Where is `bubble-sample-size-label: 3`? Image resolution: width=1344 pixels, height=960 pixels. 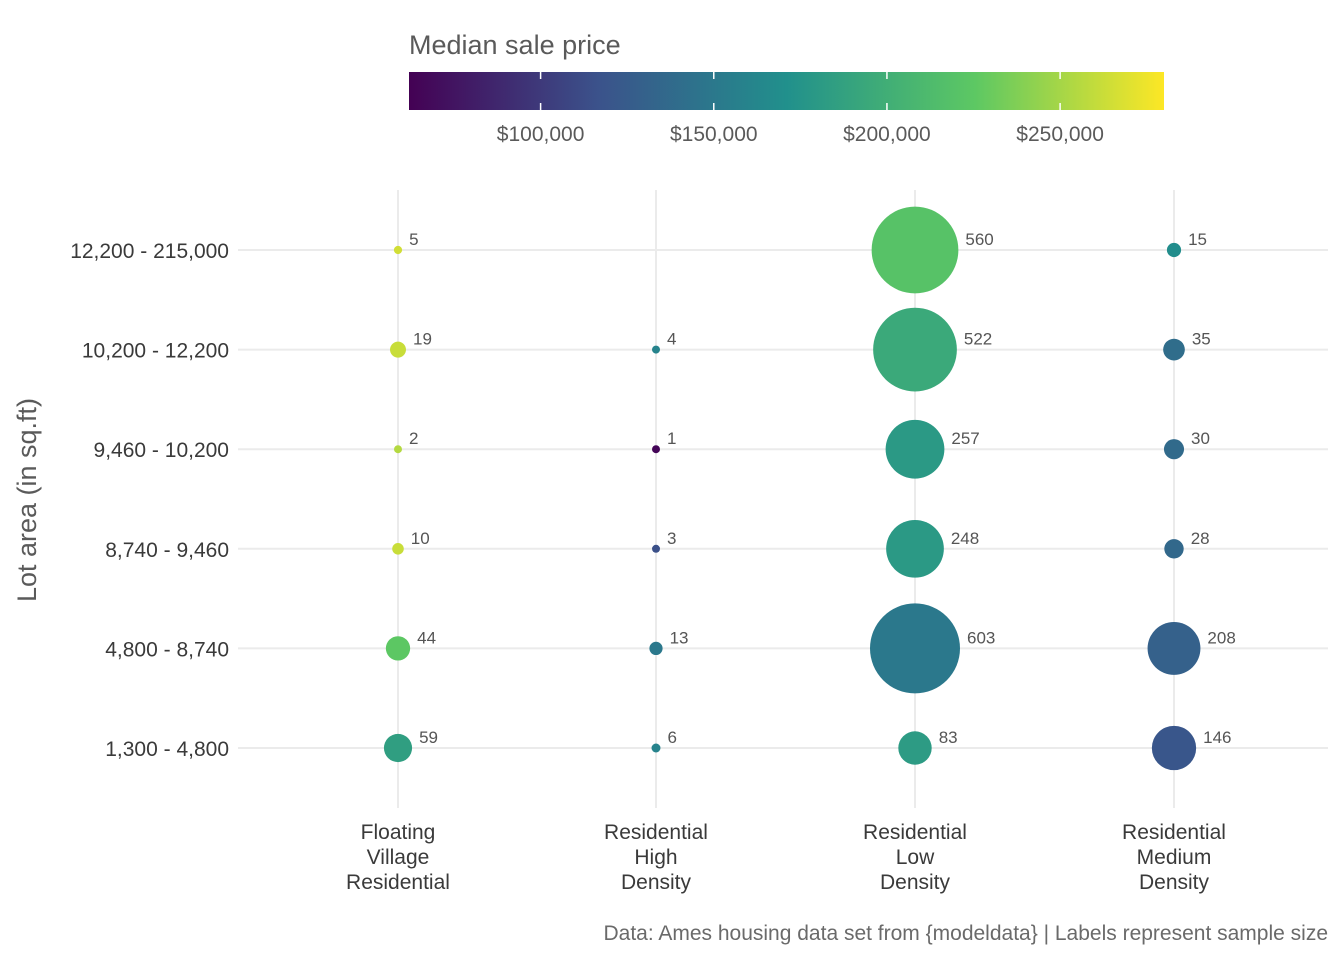 bubble-sample-size-label: 3 is located at coordinates (671, 538).